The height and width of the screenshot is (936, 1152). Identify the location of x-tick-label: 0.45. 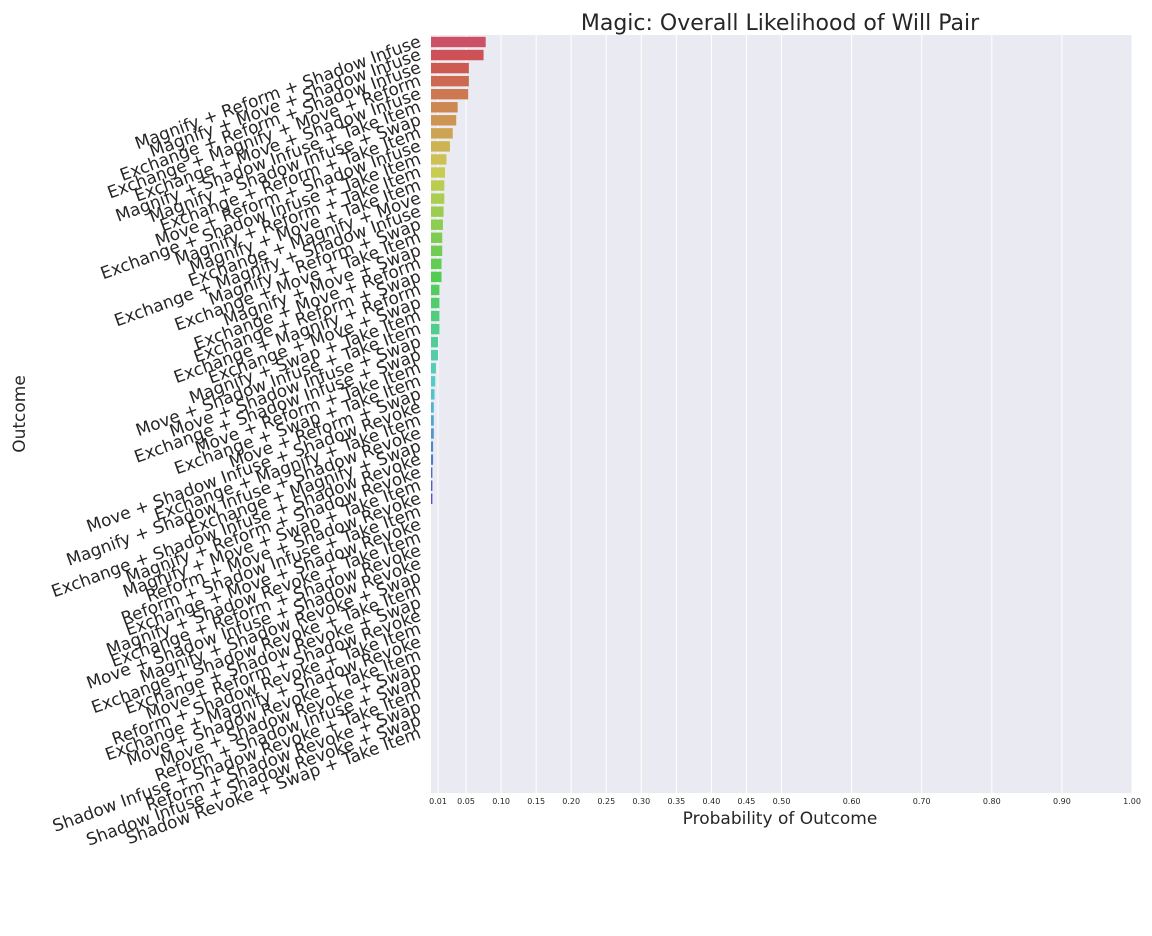
(747, 801).